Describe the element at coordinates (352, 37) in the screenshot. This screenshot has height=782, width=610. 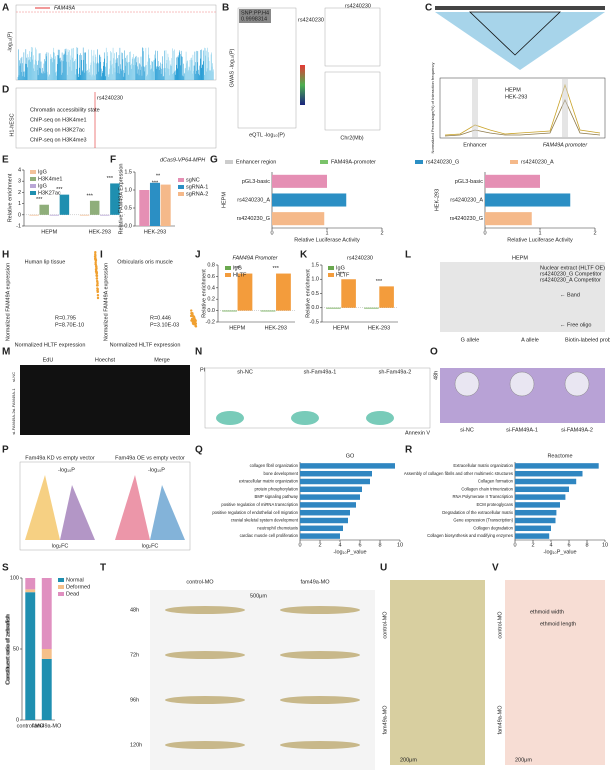
I see `panel-b2-frame` at that location.